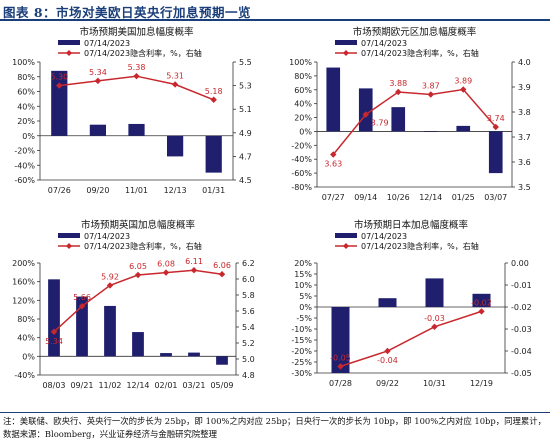  What do you see at coordinates (26, 92) in the screenshot?
I see `left-tick-label: 60%` at bounding box center [26, 92].